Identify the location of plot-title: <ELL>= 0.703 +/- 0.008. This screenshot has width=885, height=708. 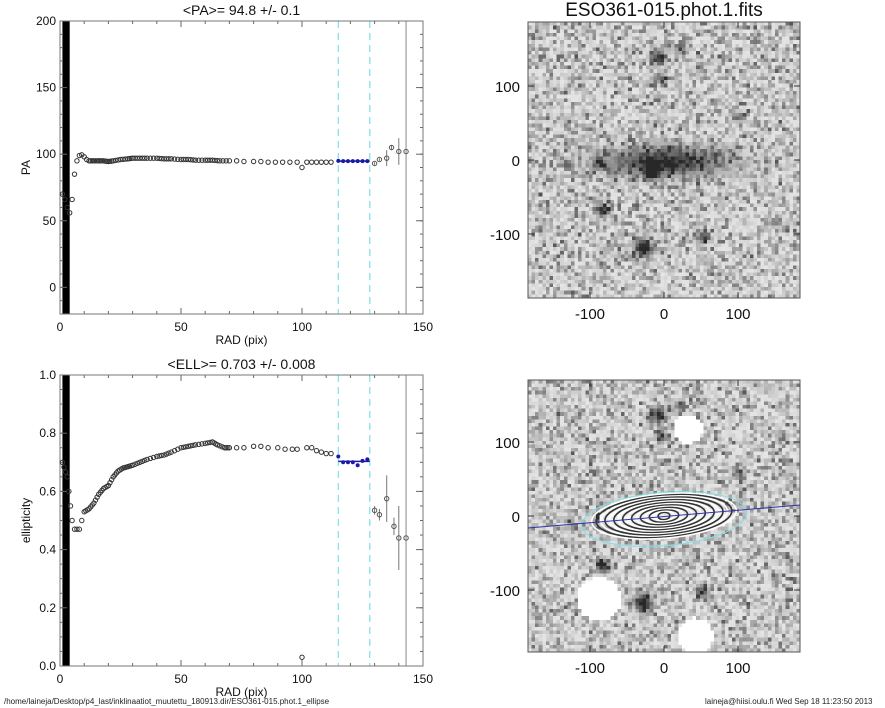
(242, 364).